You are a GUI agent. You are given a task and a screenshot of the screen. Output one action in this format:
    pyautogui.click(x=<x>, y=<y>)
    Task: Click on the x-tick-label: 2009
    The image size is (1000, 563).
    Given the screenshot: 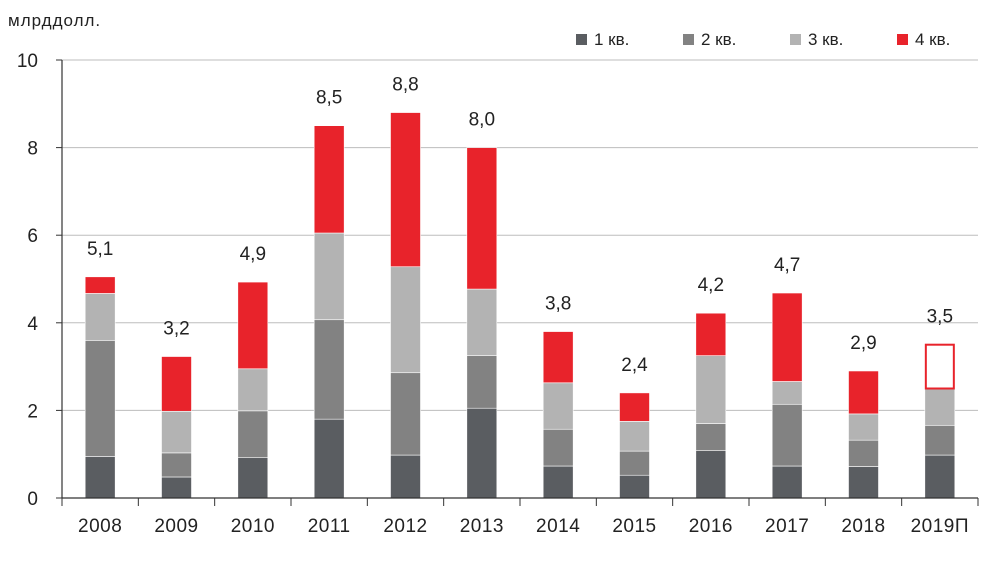 What is the action you would take?
    pyautogui.click(x=176, y=526)
    